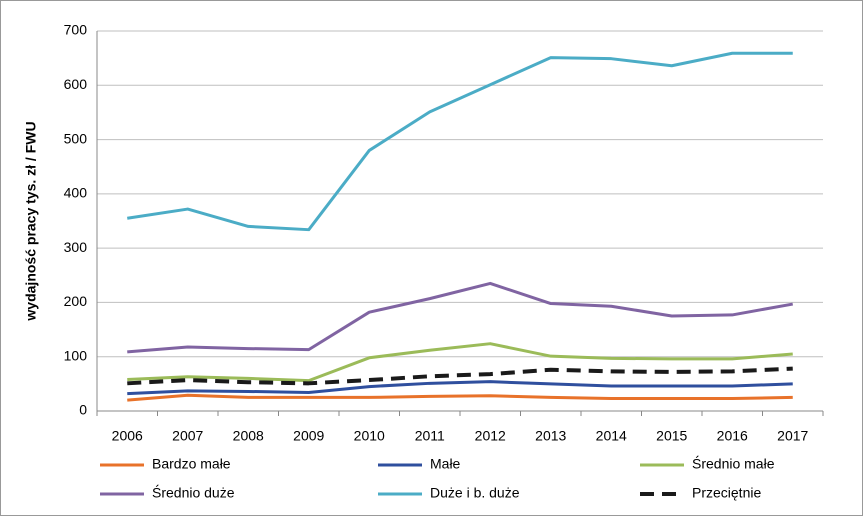  I want to click on x-tick-label: 2017, so click(792, 436).